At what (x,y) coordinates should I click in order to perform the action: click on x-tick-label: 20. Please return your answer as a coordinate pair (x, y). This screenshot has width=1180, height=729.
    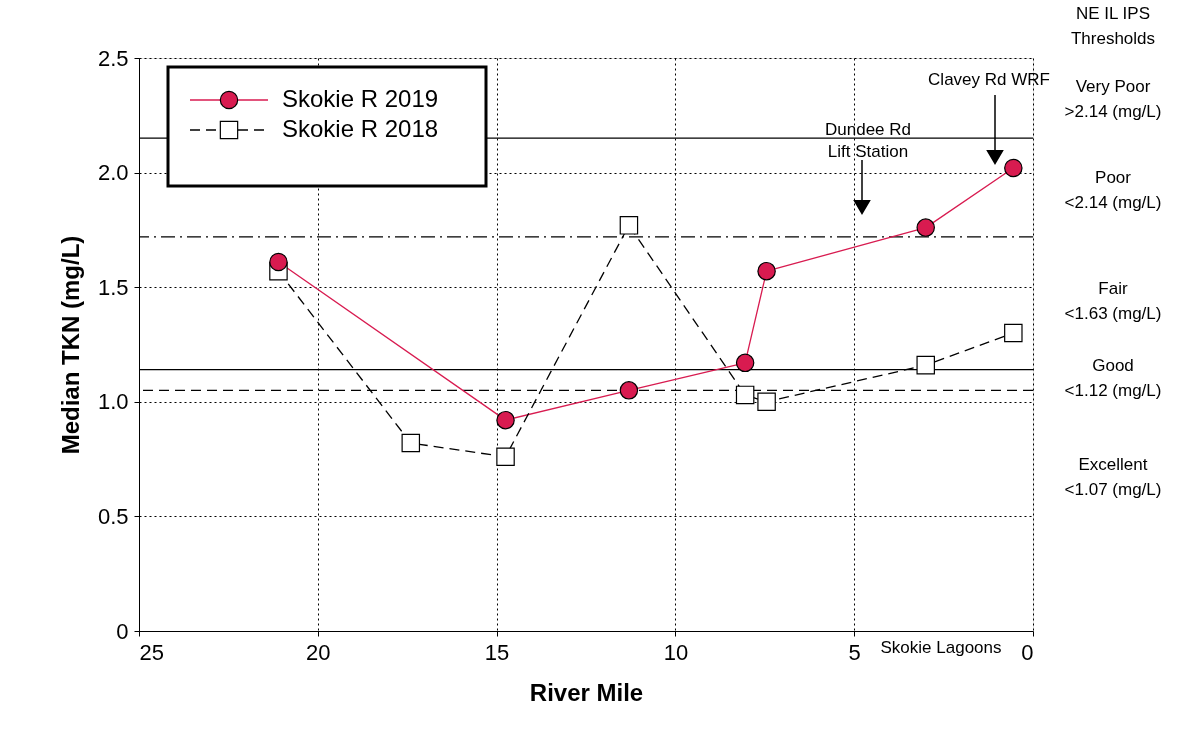
    Looking at the image, I should click on (318, 652).